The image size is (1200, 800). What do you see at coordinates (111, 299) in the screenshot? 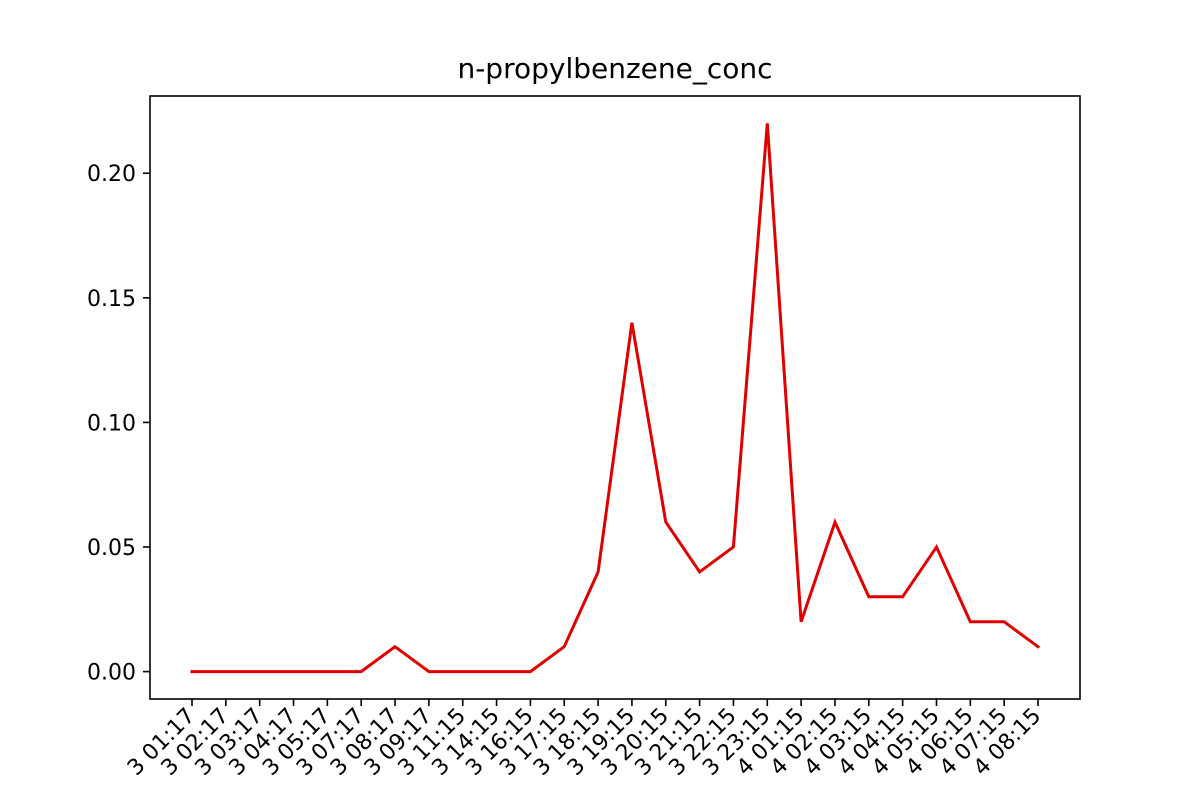
I see `y-tick-label: 0.15` at bounding box center [111, 299].